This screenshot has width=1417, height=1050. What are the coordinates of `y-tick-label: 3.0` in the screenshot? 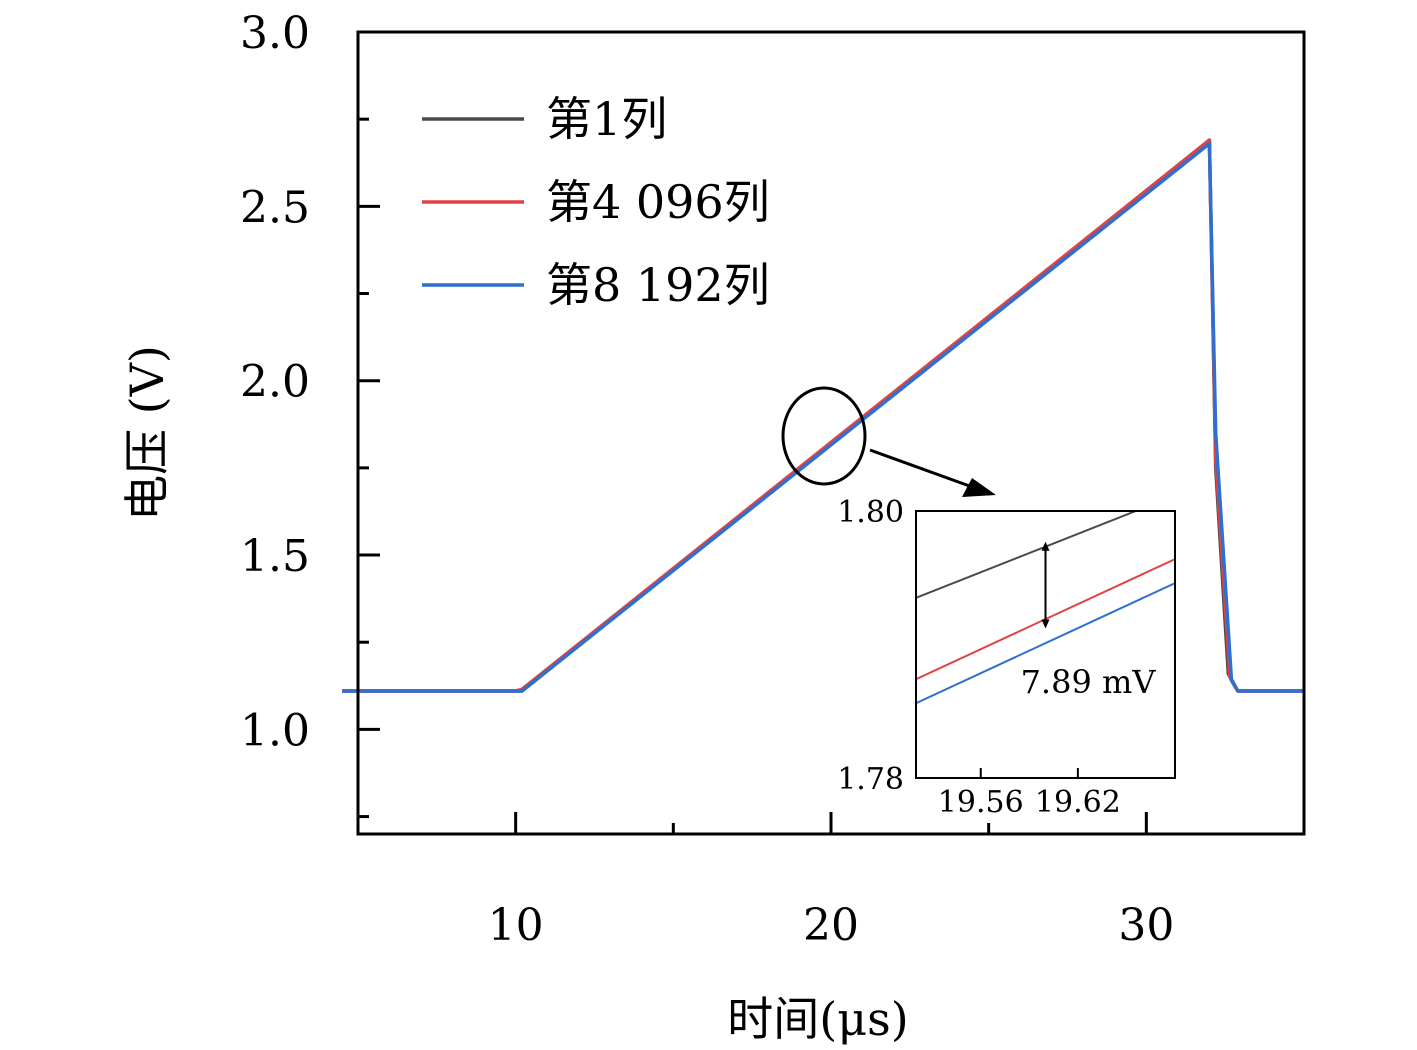 It's located at (275, 33).